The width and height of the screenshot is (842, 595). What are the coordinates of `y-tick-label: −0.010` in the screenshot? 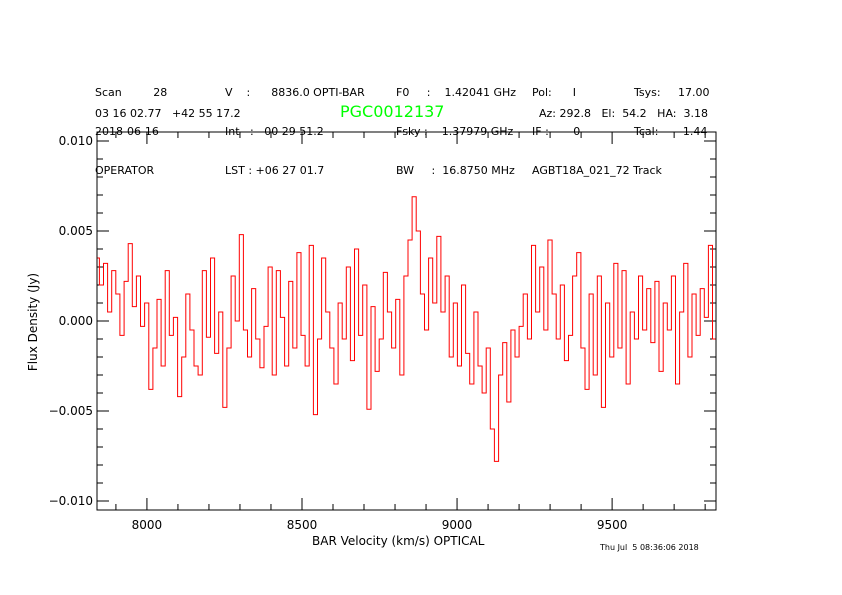 It's located at (71, 501).